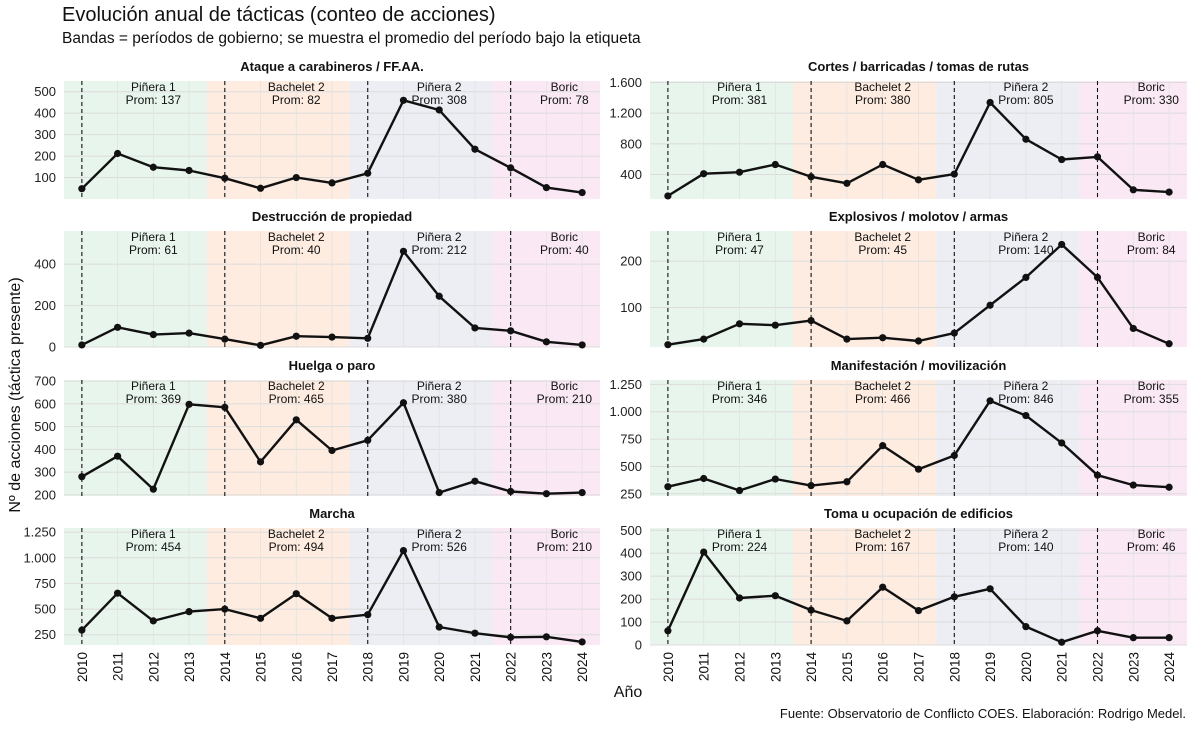 The width and height of the screenshot is (1200, 729). I want to click on period-mean-label: Prom: 210, so click(565, 399).